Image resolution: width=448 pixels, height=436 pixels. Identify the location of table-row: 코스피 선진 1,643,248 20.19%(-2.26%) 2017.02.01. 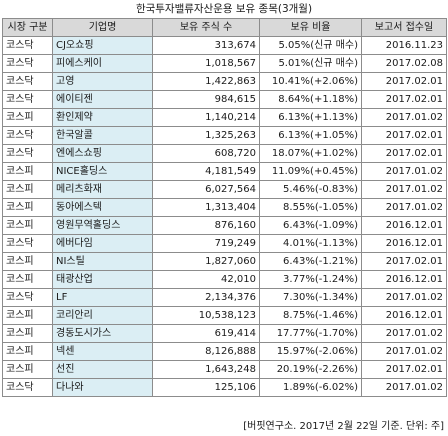
(224, 369).